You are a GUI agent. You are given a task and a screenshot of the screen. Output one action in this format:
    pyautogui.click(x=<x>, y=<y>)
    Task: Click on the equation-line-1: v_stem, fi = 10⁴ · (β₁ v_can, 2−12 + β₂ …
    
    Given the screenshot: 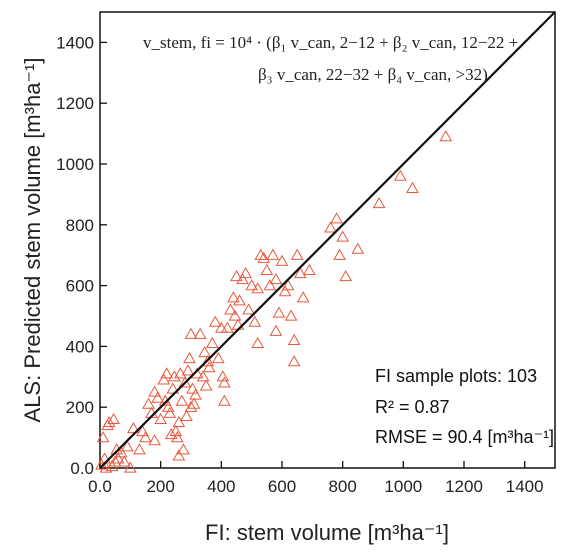 What is the action you would take?
    pyautogui.click(x=330, y=42)
    